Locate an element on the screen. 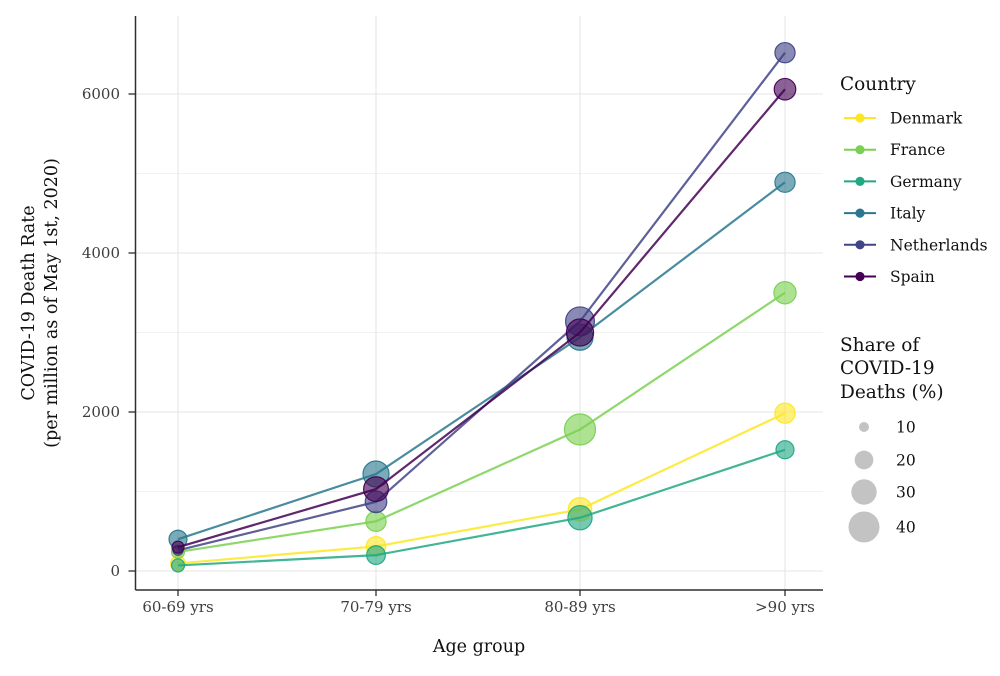 This screenshot has height=676, width=1000. legend-entry-spain: Spain is located at coordinates (889, 277).